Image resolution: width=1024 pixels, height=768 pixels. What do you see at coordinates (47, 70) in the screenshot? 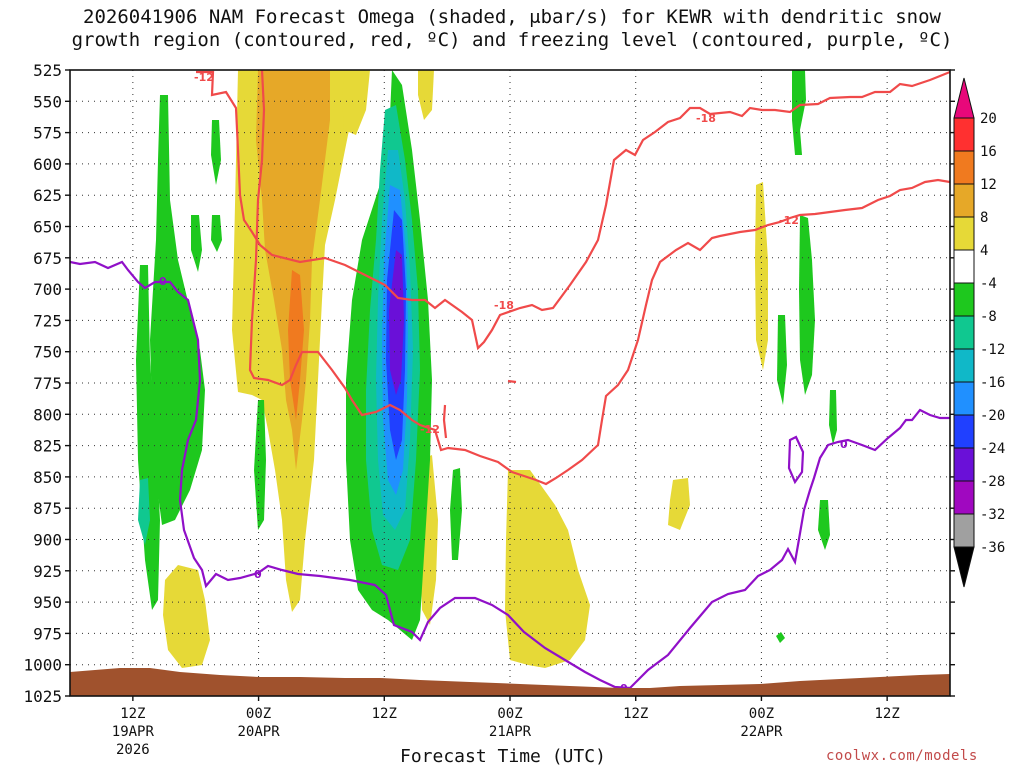
I see `y-tick-label: 525` at bounding box center [47, 70].